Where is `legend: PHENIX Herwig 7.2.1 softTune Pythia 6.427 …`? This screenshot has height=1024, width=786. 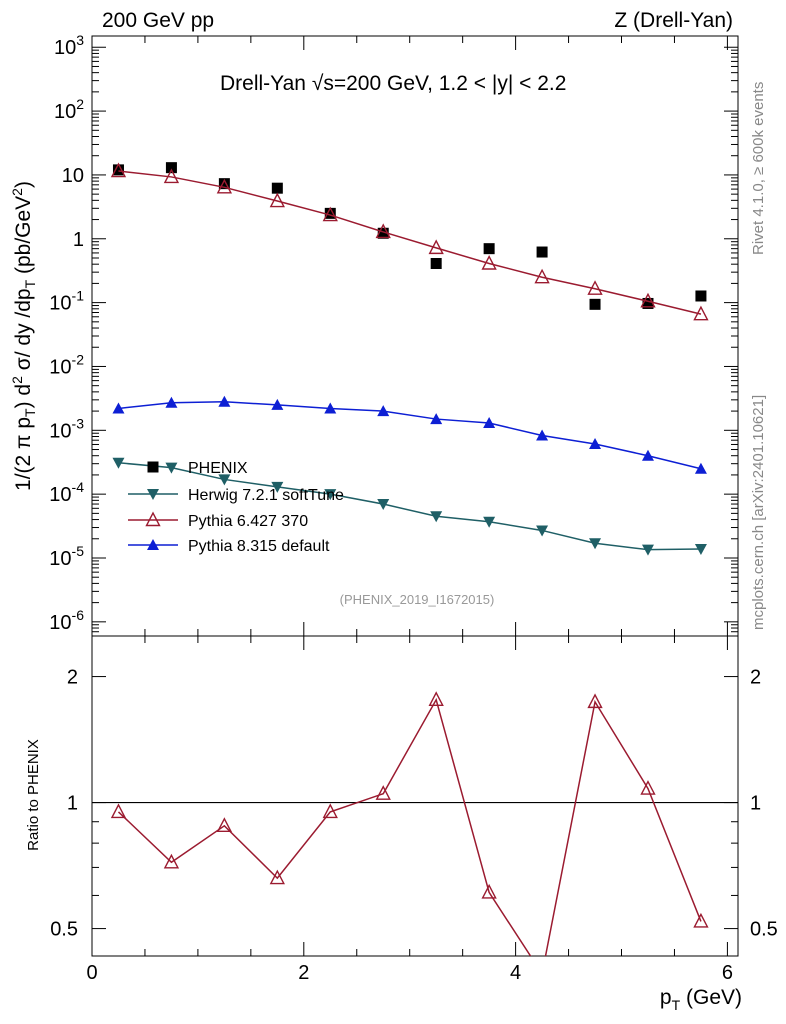
legend: PHENIX Herwig 7.2.1 softTune Pythia 6.427 … is located at coordinates (236, 507).